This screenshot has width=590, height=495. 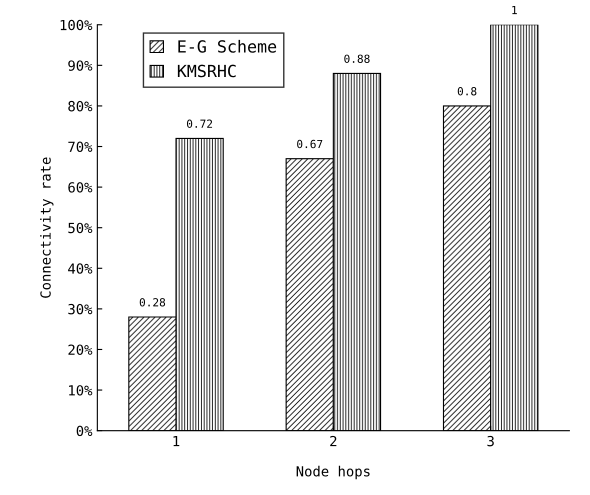 I want to click on y-tick-label: 0%, so click(x=84, y=431).